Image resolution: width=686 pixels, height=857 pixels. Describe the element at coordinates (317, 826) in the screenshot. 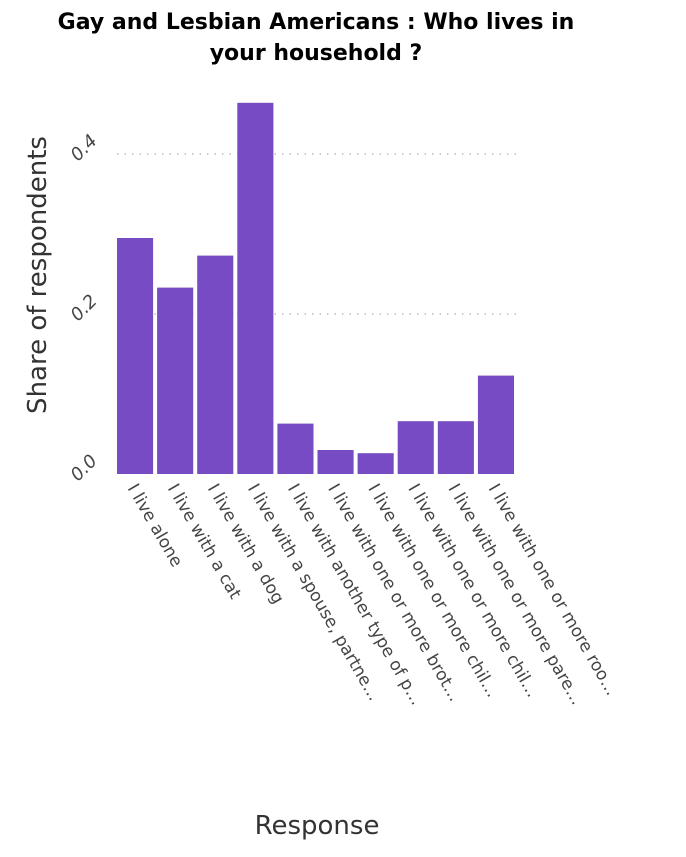

I see `x-axis-label: Response` at that location.